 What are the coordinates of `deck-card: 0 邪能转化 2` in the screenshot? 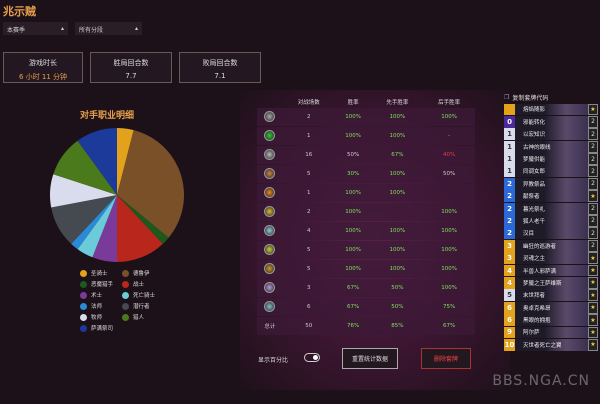 It's located at (551, 121).